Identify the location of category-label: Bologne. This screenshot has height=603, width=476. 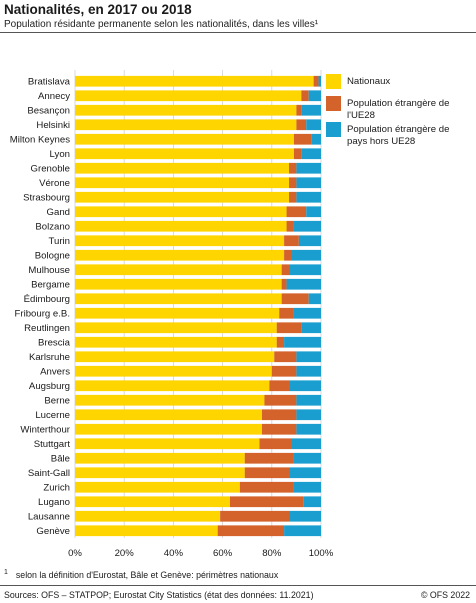
(52, 256).